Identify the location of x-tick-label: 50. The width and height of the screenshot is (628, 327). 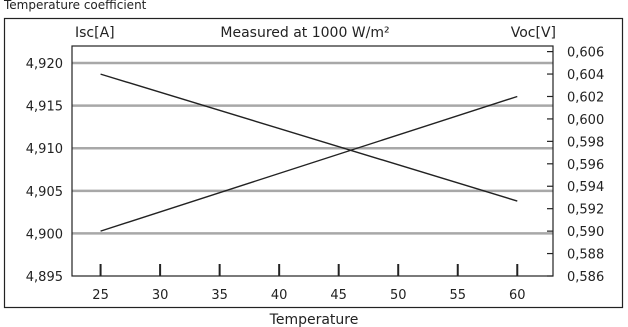
(398, 295).